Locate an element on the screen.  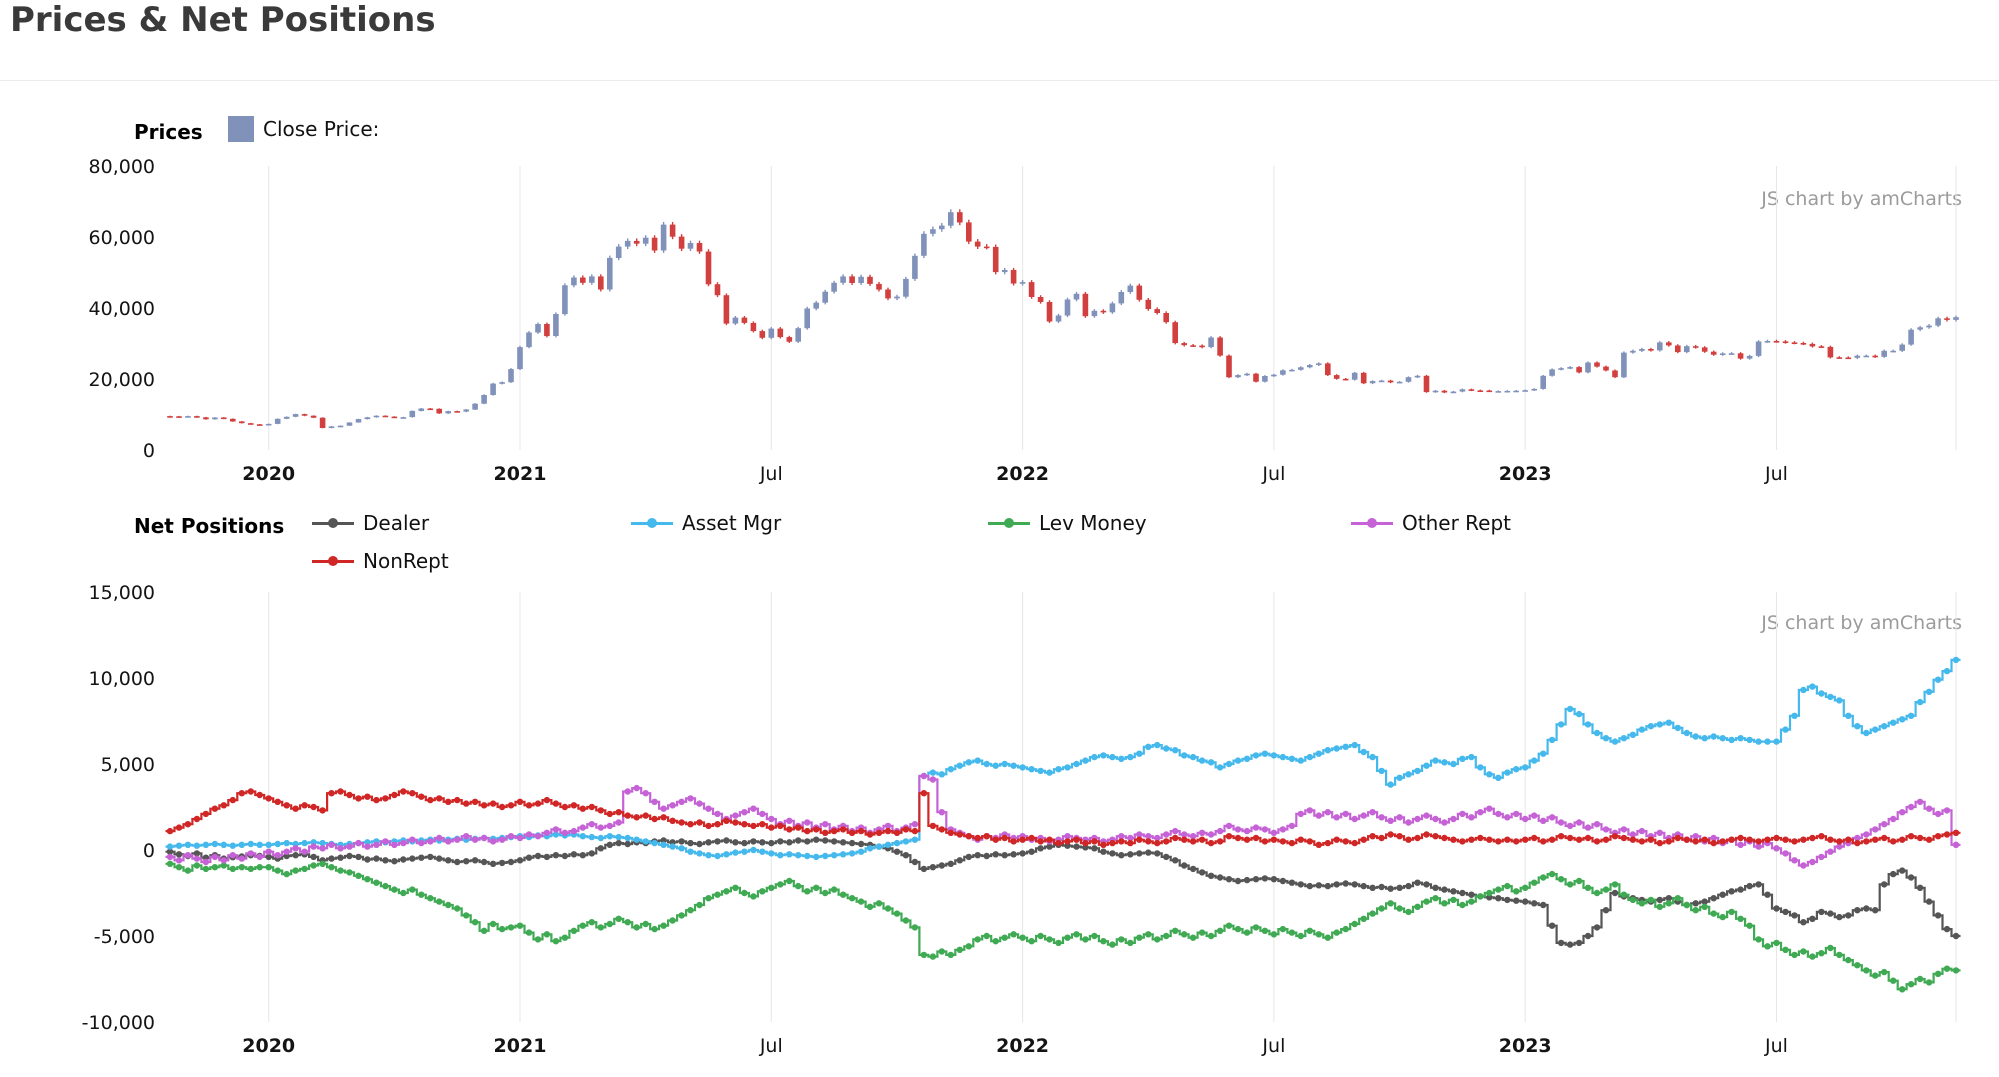
series-line-lev-money is located at coordinates (1063, 926).